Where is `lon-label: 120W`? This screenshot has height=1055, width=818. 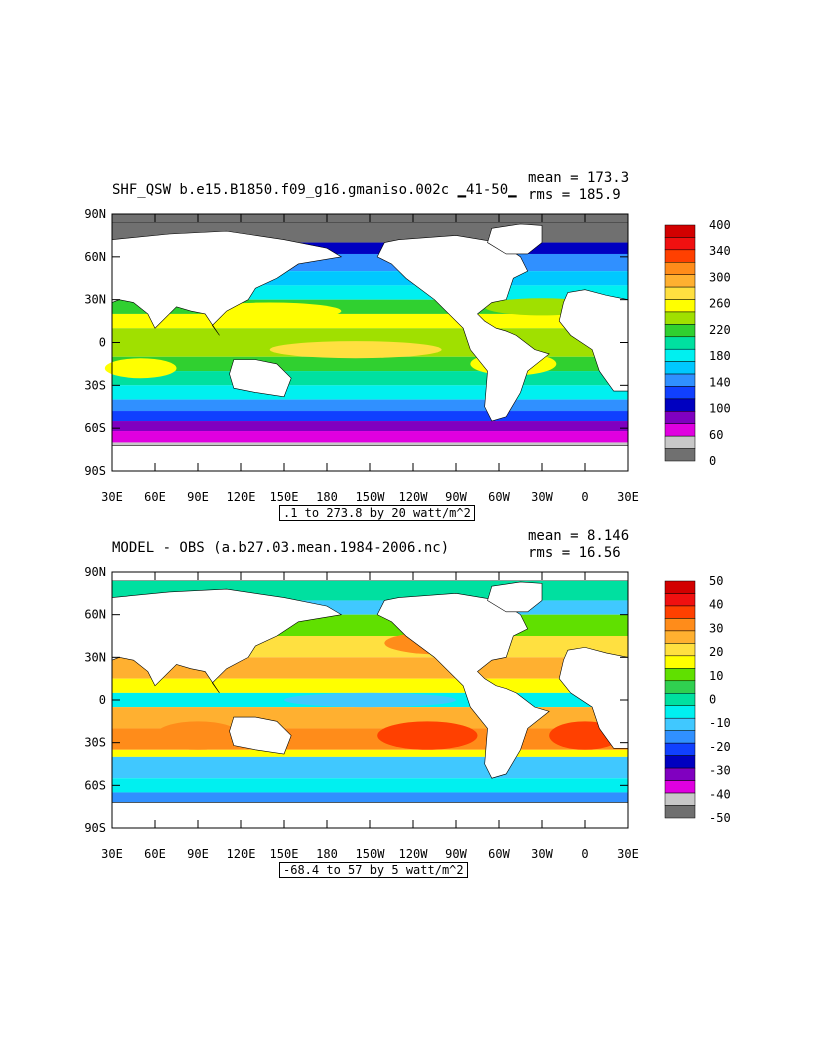
lon-label: 120W is located at coordinates (414, 854).